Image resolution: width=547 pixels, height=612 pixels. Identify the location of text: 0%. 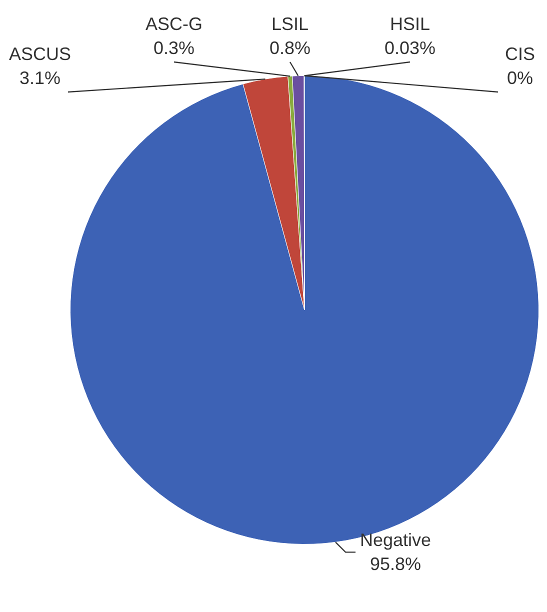
(520, 78).